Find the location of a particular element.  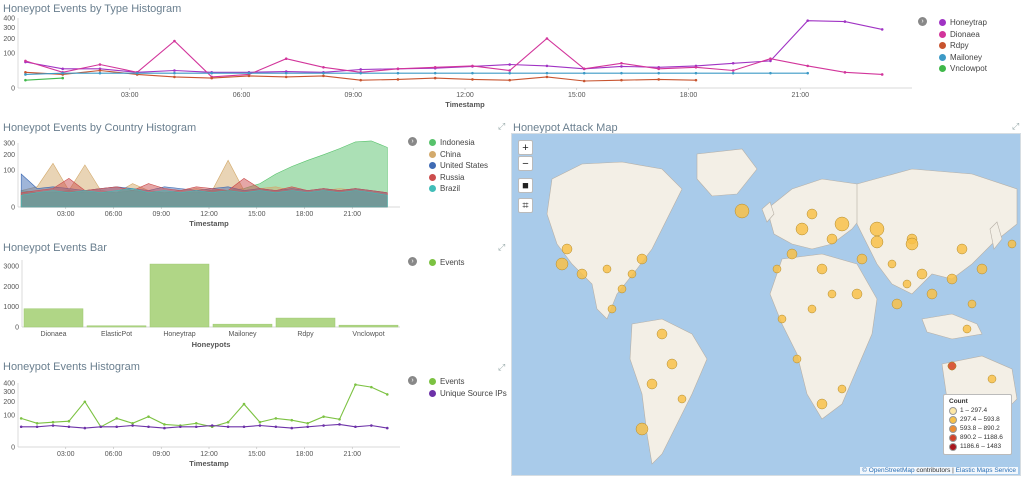

events-bar-expand-icon: ⤢ is located at coordinates (502, 247).